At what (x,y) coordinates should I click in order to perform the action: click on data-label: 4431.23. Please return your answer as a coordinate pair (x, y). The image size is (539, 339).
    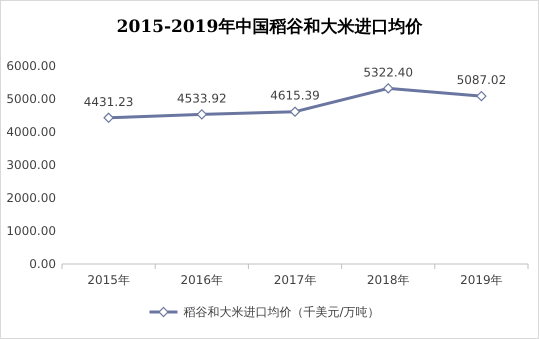
    Looking at the image, I should click on (109, 101).